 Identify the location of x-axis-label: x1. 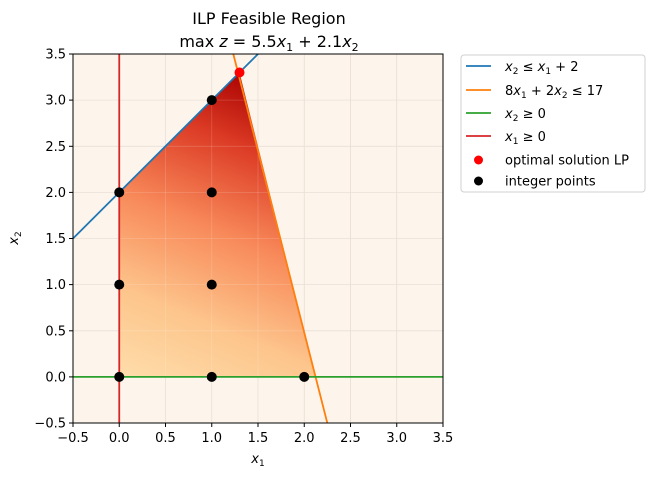
(257, 460).